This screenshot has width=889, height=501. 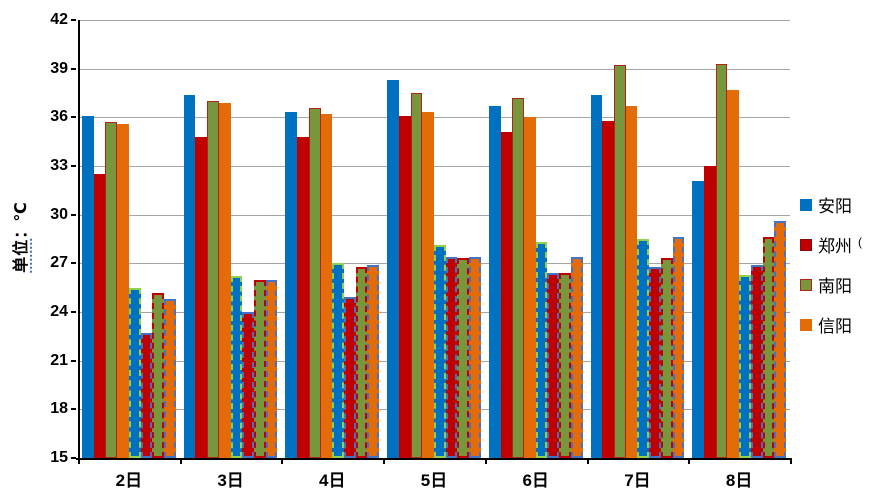 What do you see at coordinates (620, 261) in the screenshot?
I see `bar-南阳-solid-7日` at bounding box center [620, 261].